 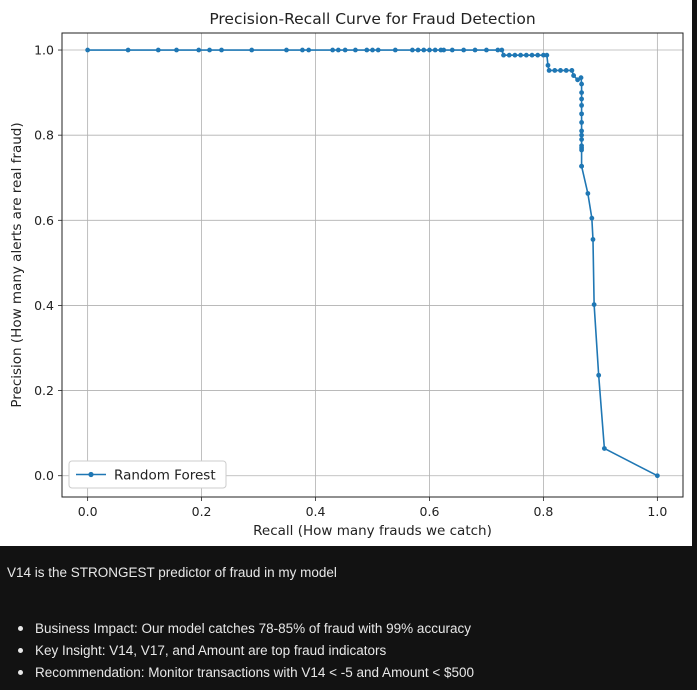 I want to click on y-tick-label: 0.0, so click(x=44, y=475).